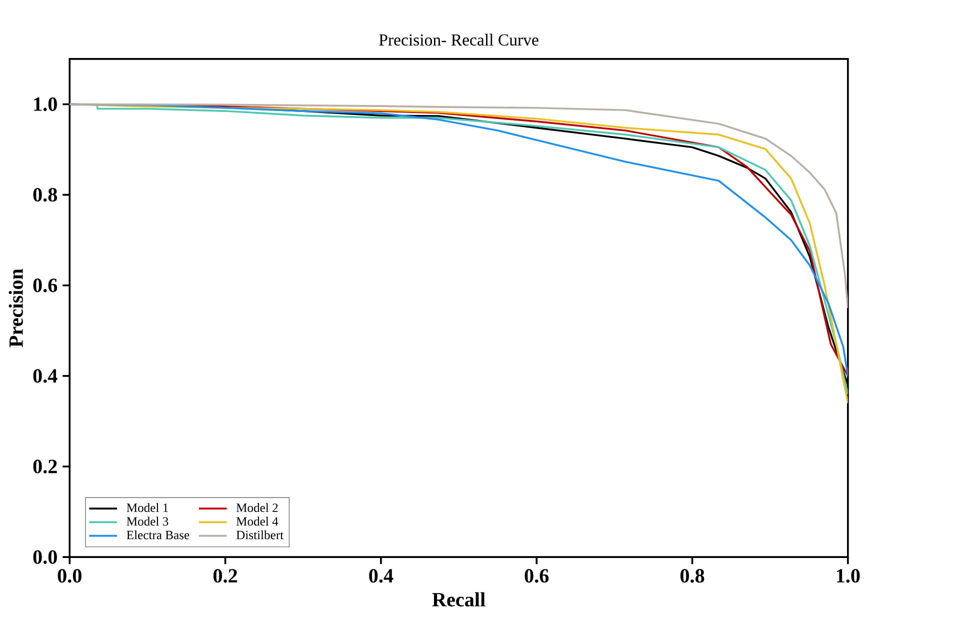 The width and height of the screenshot is (959, 635). I want to click on legend-label: Model 2, so click(257, 507).